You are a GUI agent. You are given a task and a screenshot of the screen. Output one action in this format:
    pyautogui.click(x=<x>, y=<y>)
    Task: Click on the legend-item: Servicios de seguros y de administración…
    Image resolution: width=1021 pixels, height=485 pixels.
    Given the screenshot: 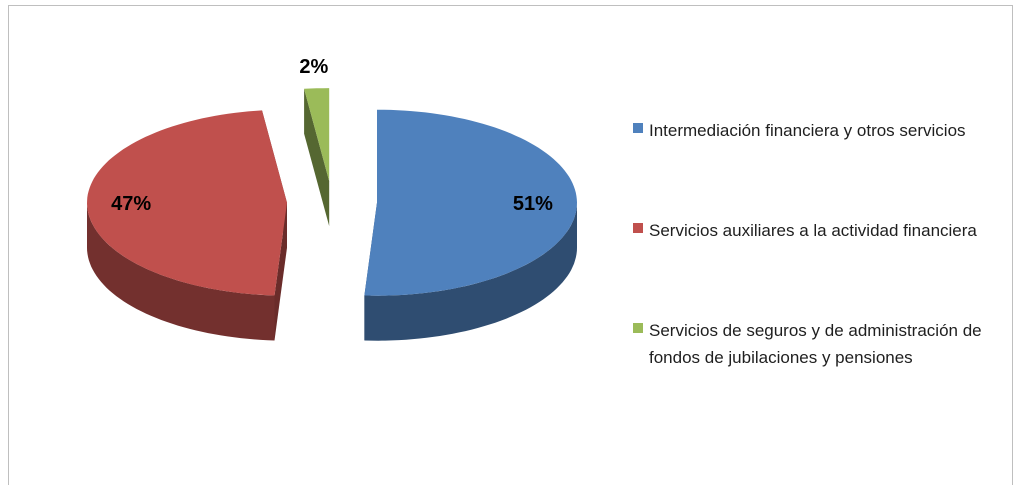 What is the action you would take?
    pyautogui.click(x=818, y=344)
    